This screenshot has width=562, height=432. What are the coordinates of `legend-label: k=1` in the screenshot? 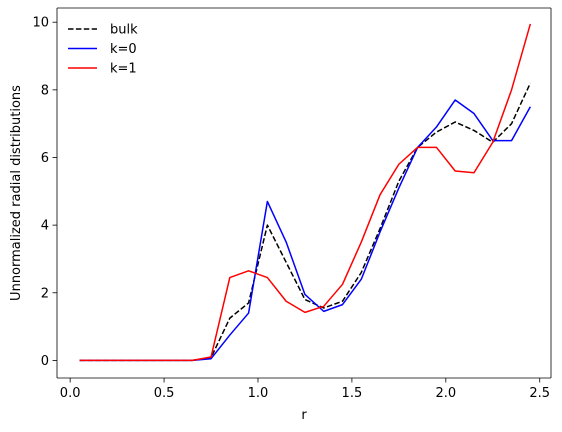 It's located at (123, 69).